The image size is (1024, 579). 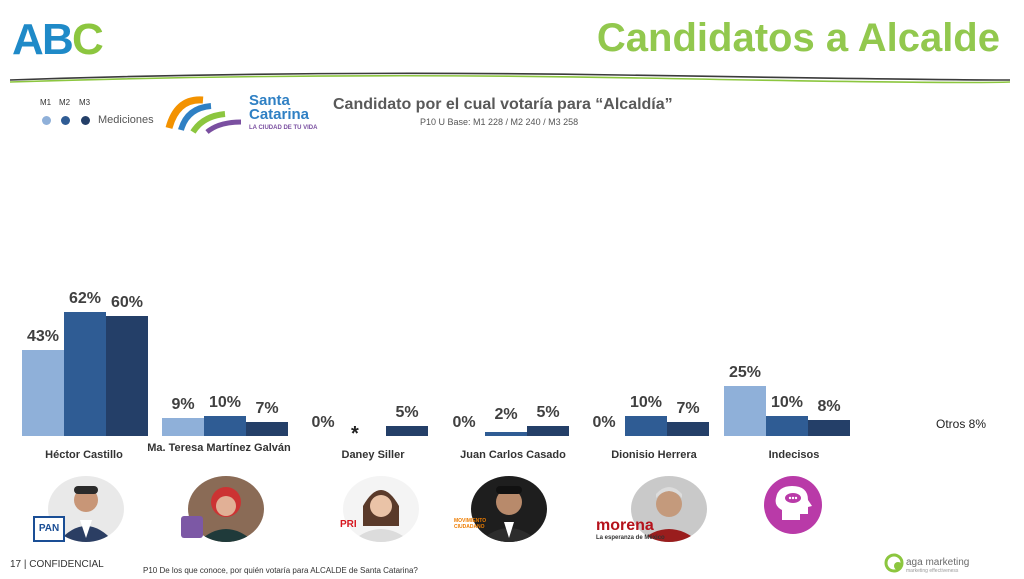 What do you see at coordinates (65, 102) in the screenshot?
I see `legend-m2-label: M2` at bounding box center [65, 102].